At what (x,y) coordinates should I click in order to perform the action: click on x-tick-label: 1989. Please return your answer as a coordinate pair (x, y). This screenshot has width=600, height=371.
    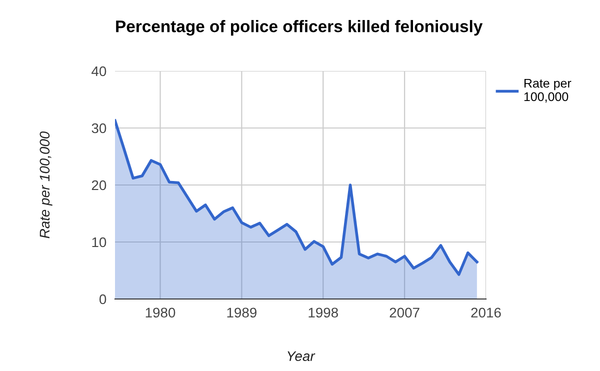
    Looking at the image, I should click on (241, 313).